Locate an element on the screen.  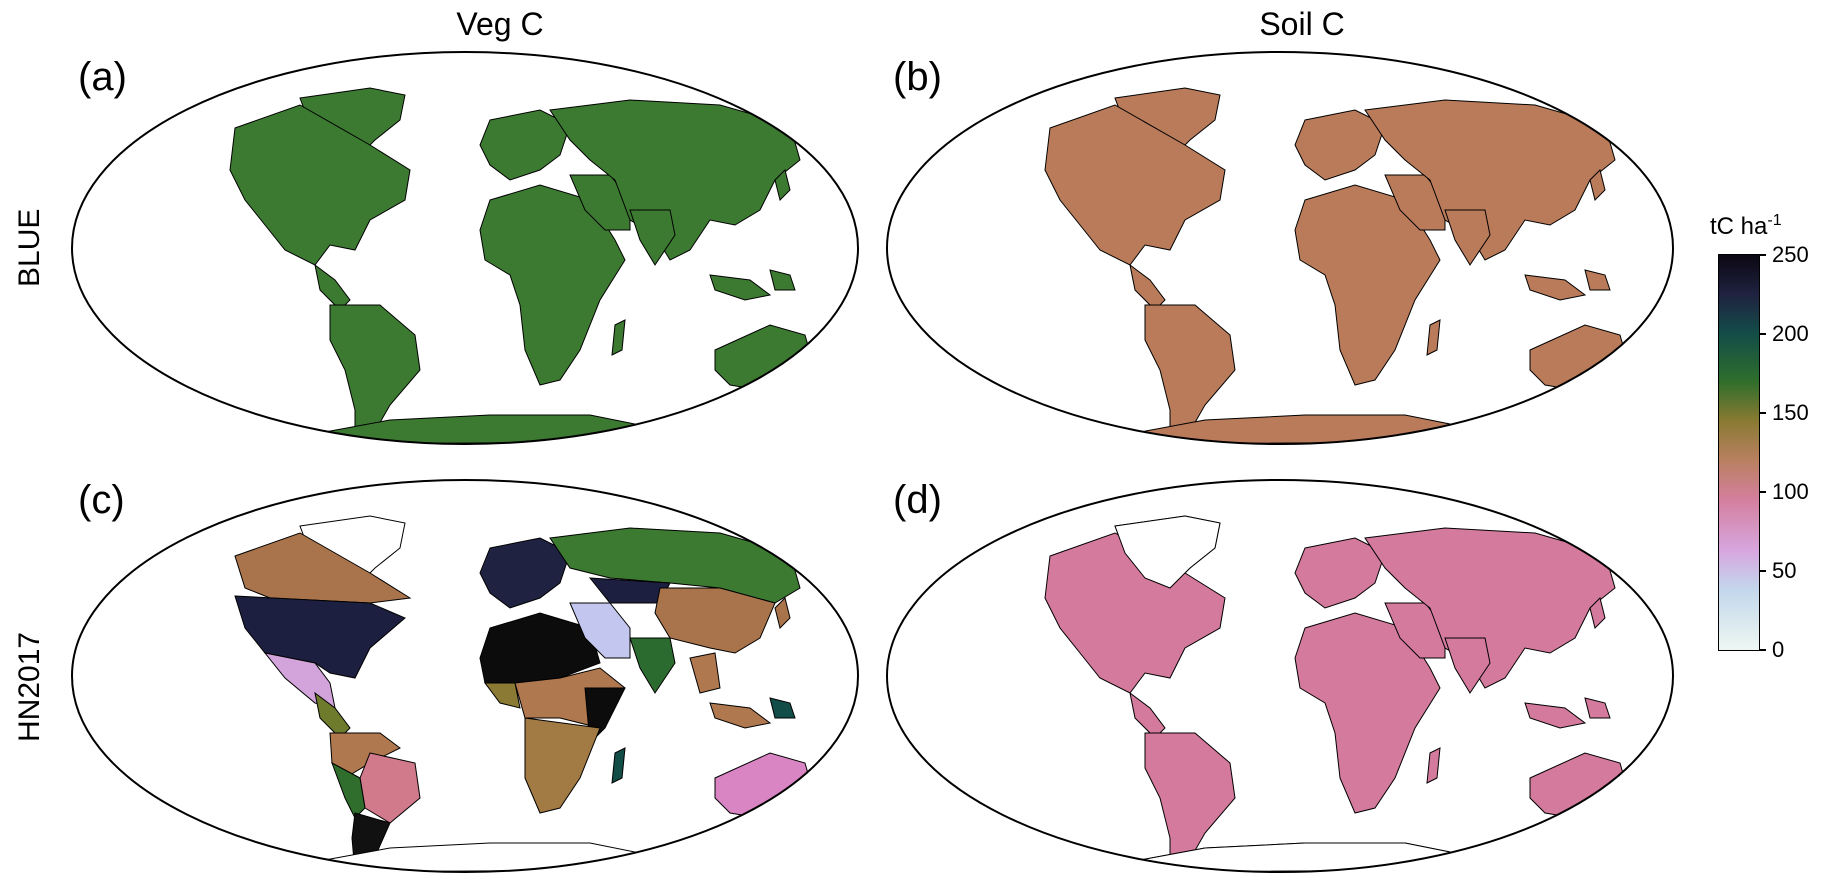
panel-label-a: (a) is located at coordinates (102, 77).